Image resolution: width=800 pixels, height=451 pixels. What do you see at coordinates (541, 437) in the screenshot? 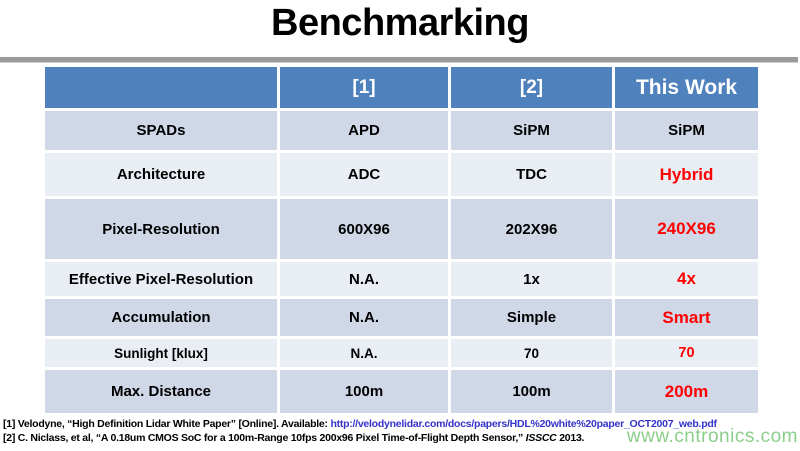
I see `footnote-2-conference: ISSCC` at bounding box center [541, 437].